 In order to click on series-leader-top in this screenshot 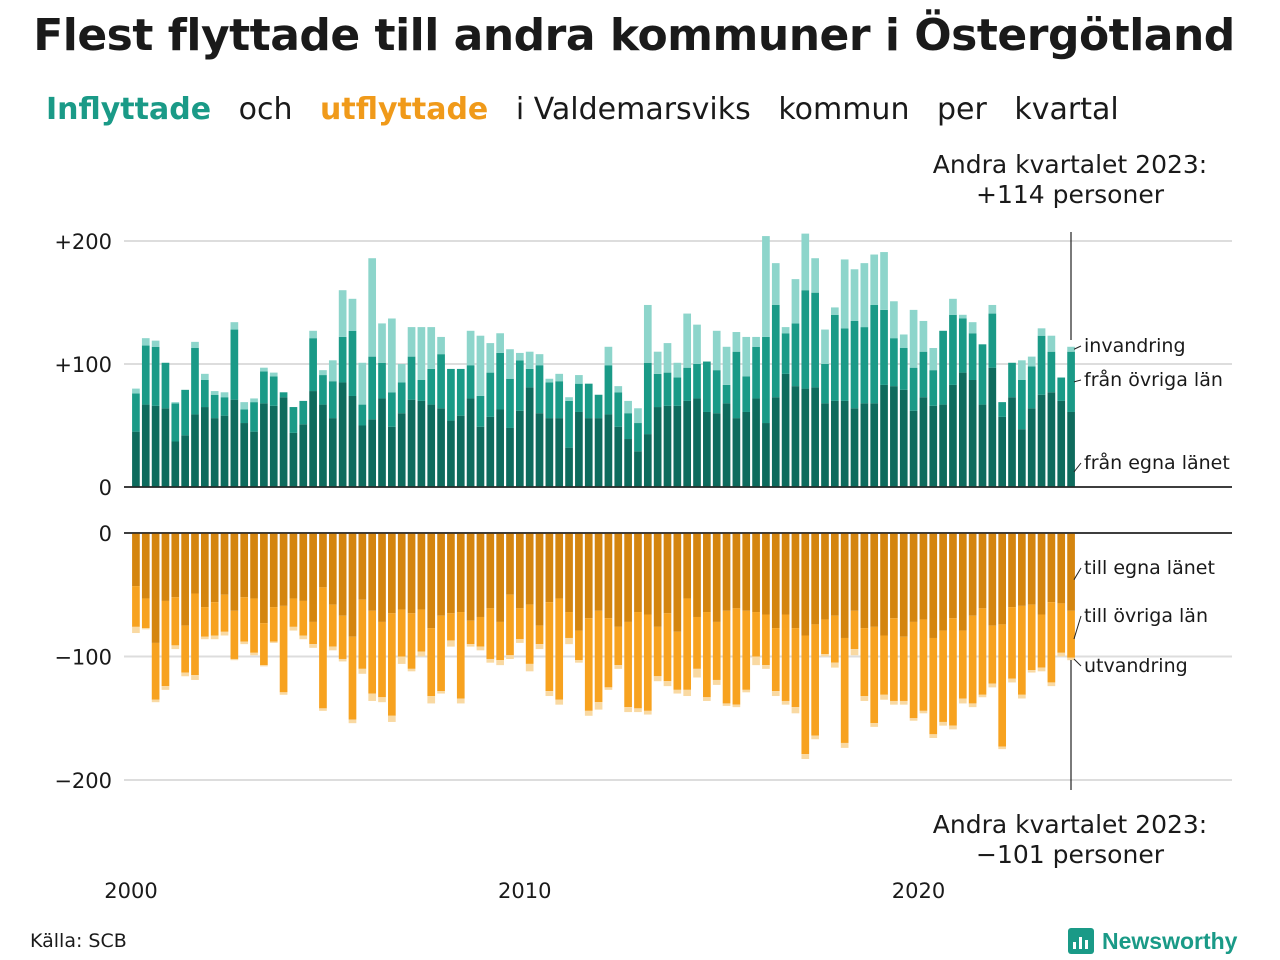, I will do `click(1077, 347)`.